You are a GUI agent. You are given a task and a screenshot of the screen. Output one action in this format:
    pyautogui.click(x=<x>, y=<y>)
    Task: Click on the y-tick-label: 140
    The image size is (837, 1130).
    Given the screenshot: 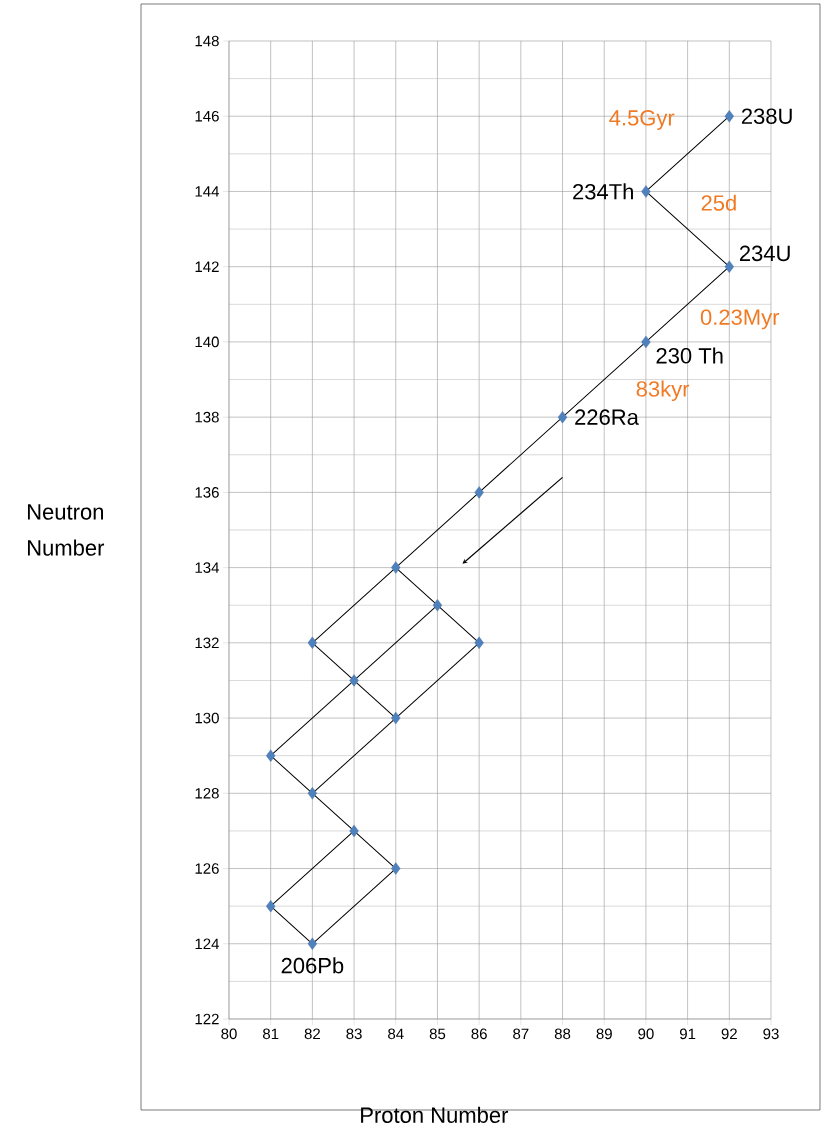 What is the action you would take?
    pyautogui.click(x=207, y=342)
    